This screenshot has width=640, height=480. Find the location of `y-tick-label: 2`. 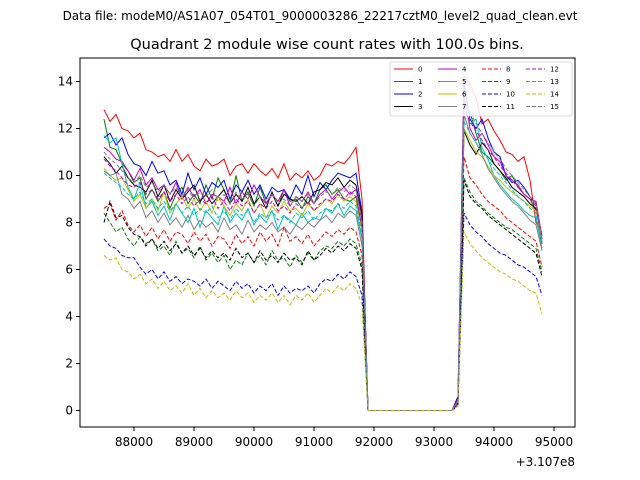

y-tick-label: 2 is located at coordinates (69, 364).